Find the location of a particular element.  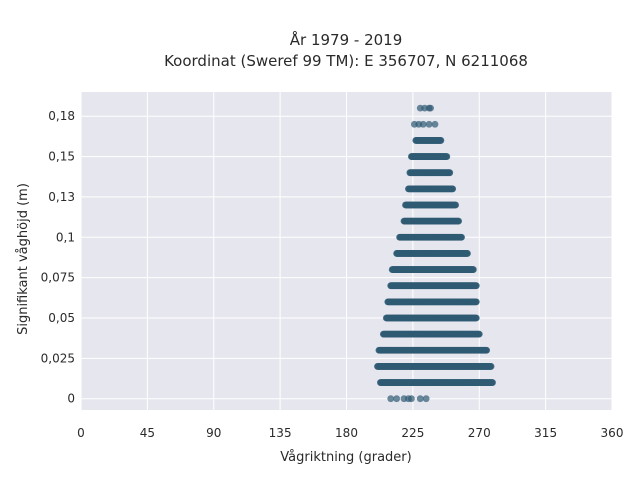

x-tick-label: 360 is located at coordinates (612, 433).